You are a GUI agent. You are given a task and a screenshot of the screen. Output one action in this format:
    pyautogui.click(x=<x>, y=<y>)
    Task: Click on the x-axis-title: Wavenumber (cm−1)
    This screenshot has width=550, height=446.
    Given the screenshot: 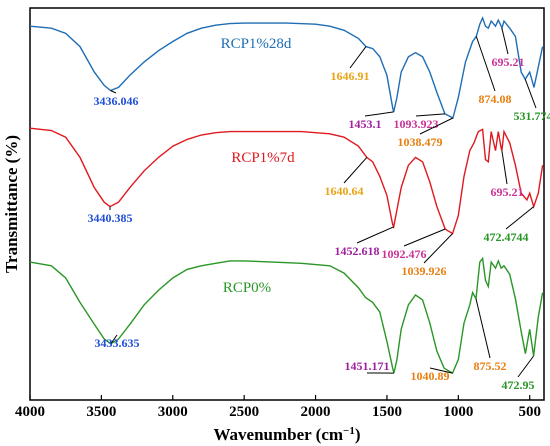 What is the action you would take?
    pyautogui.click(x=287, y=434)
    